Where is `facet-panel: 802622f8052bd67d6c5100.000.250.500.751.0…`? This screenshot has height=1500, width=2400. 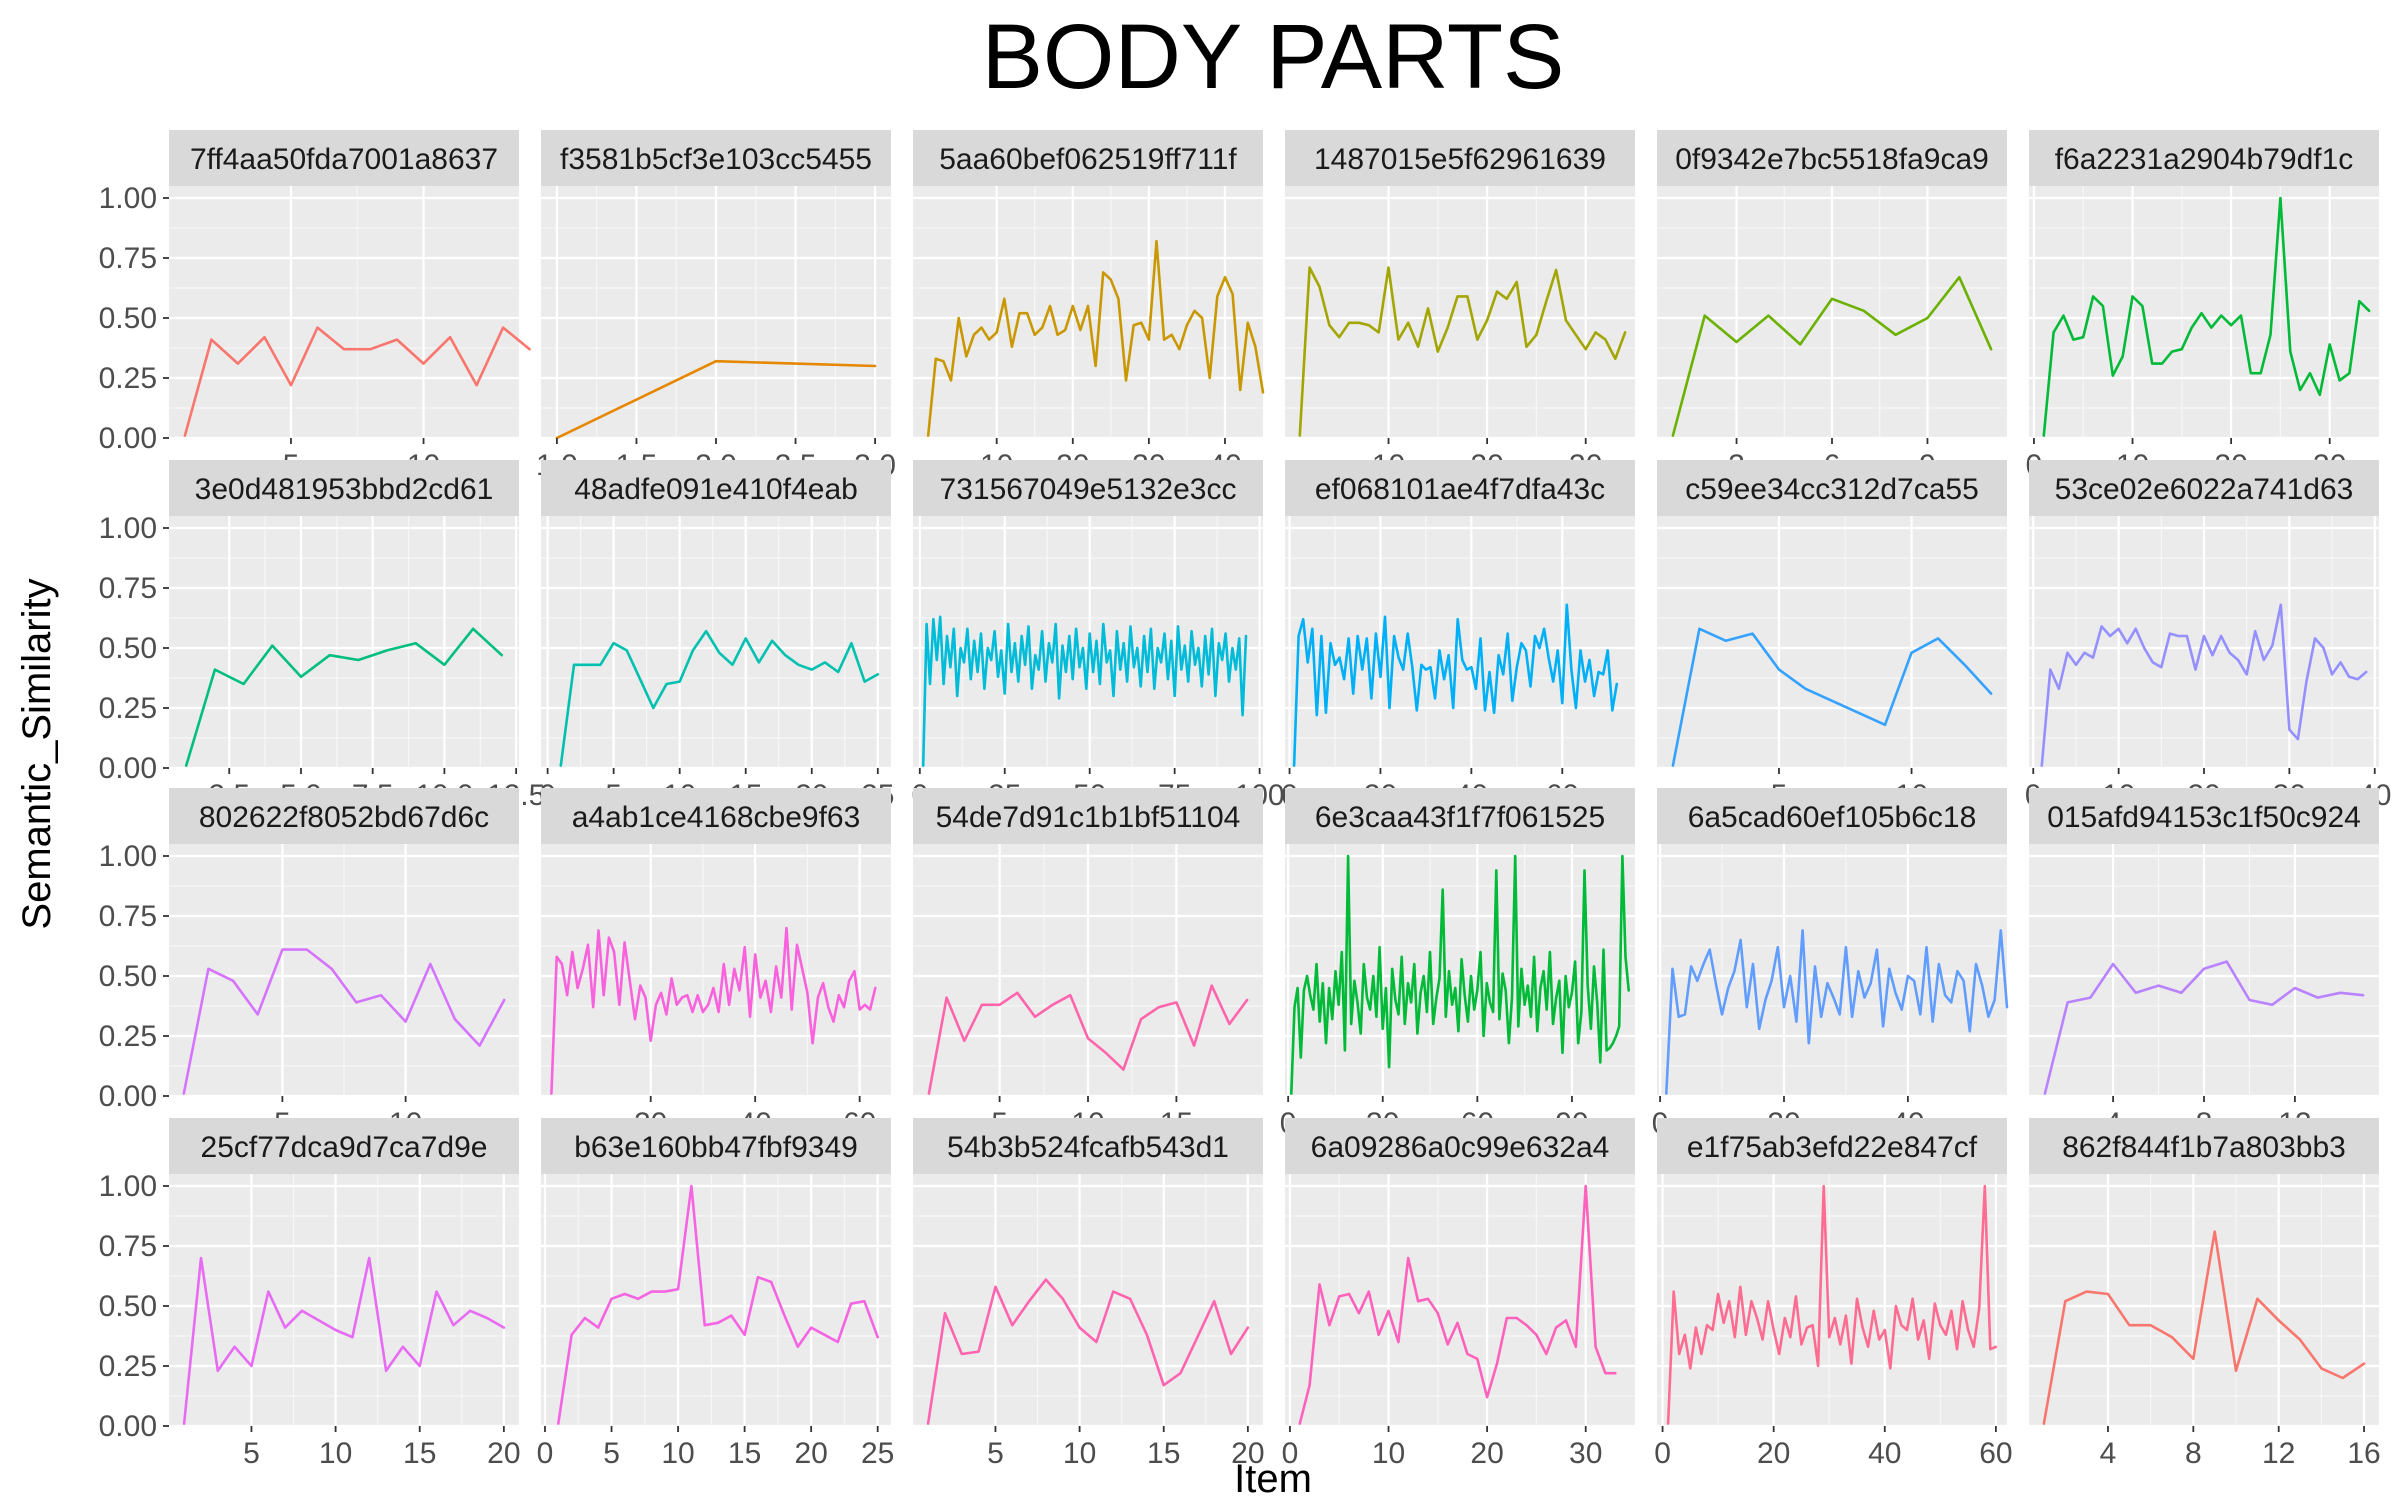
facet-panel: 802622f8052bd67d6c5100.000.250.500.751.0… is located at coordinates (309, 964).